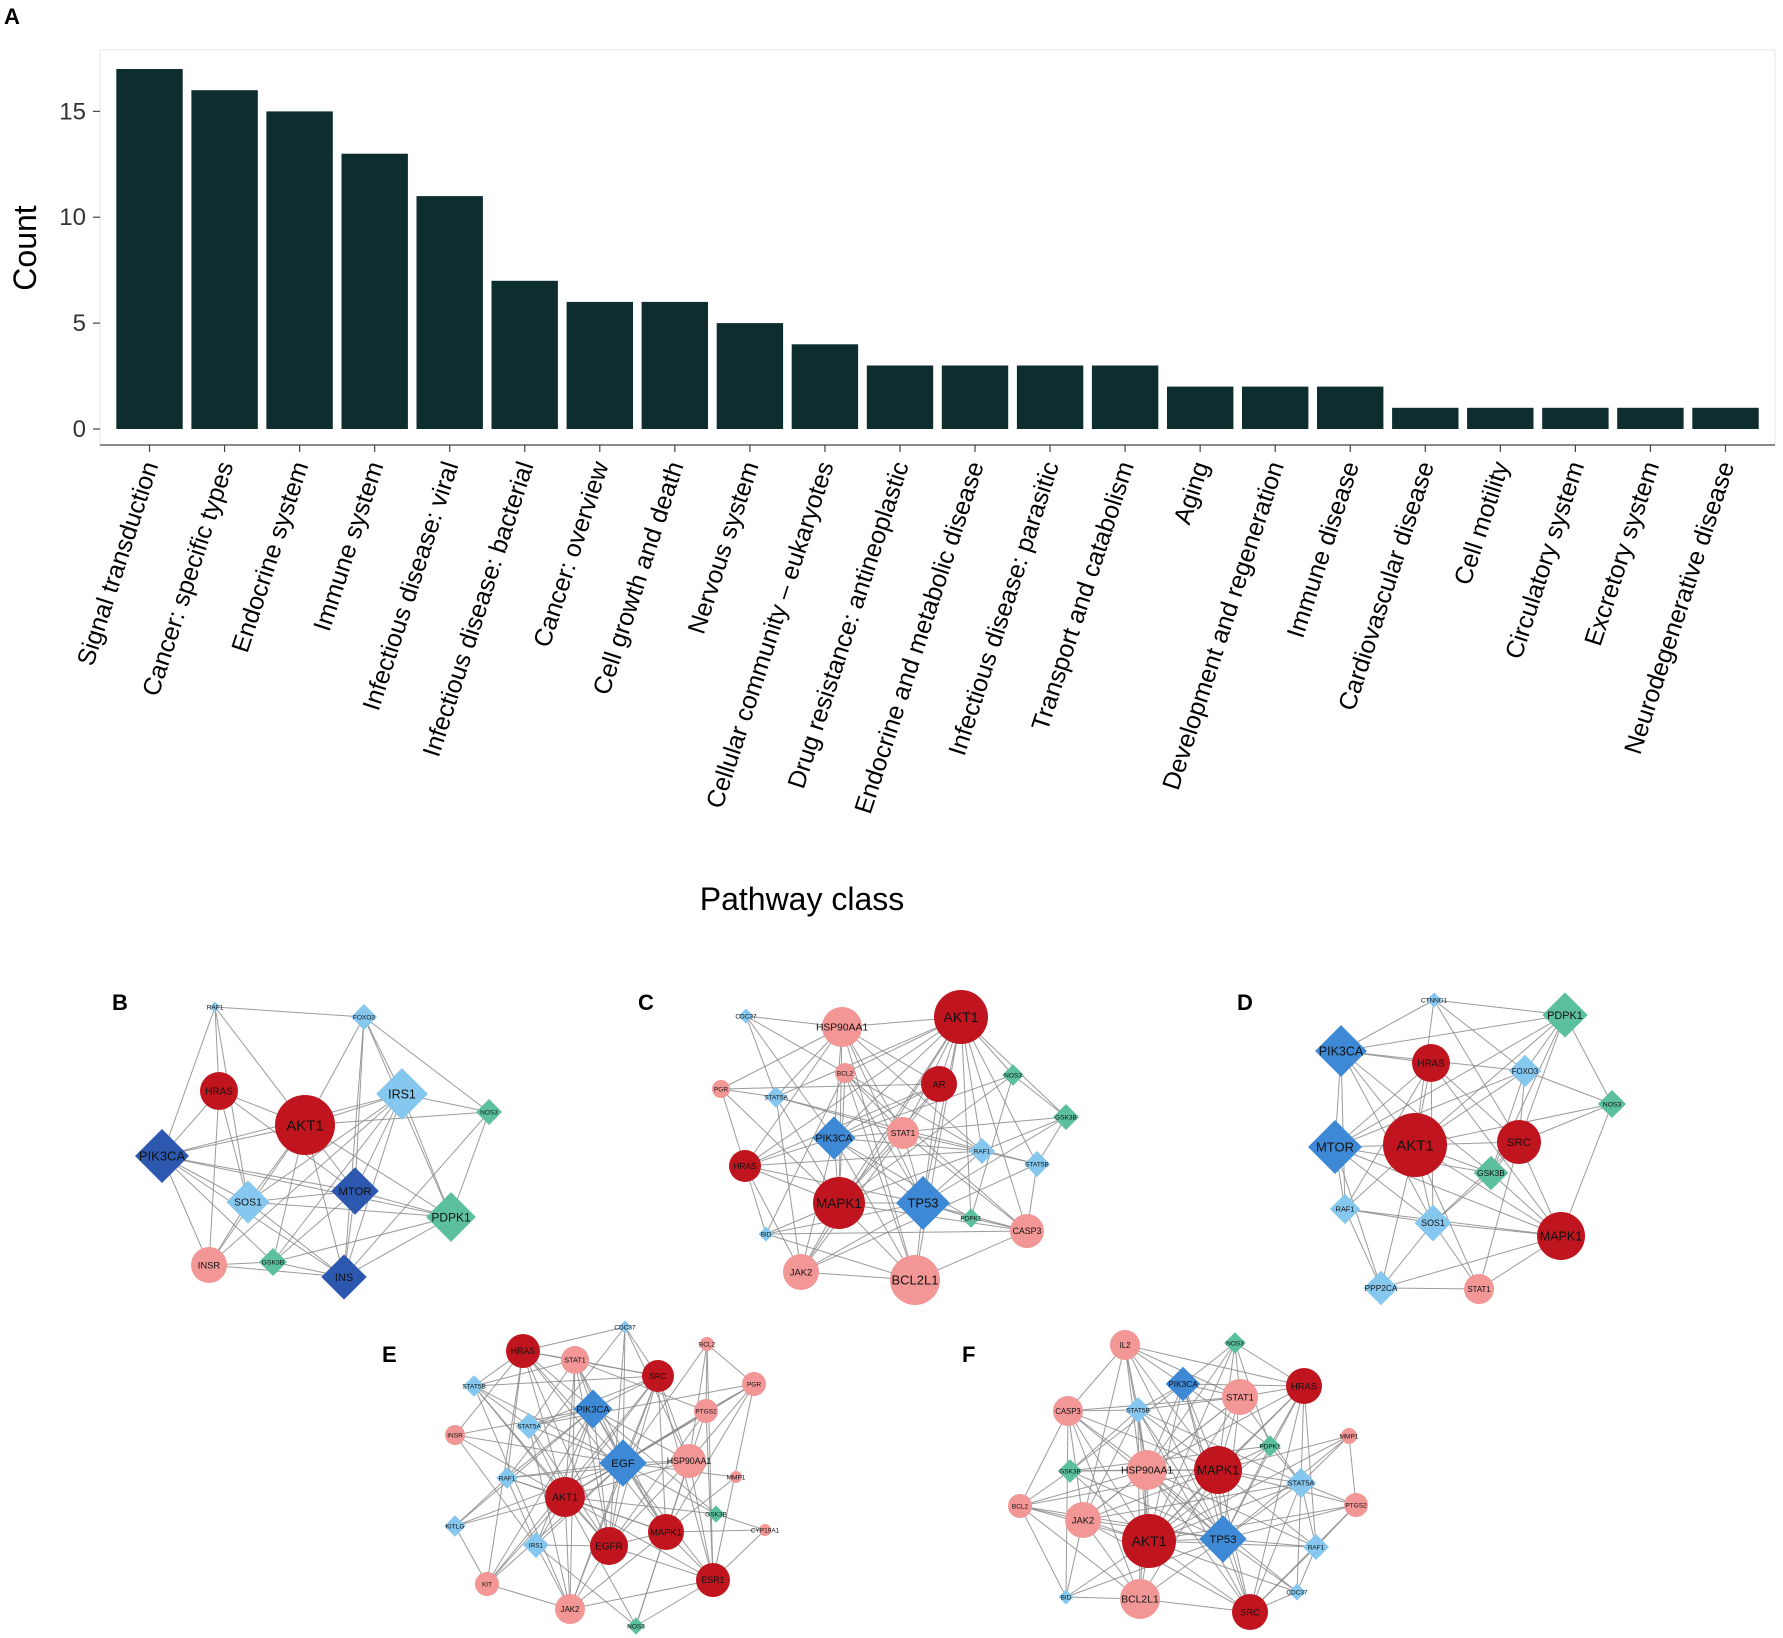 Image resolution: width=1783 pixels, height=1638 pixels. Describe the element at coordinates (389, 1354) in the screenshot. I see `panel-label-e: E` at that location.